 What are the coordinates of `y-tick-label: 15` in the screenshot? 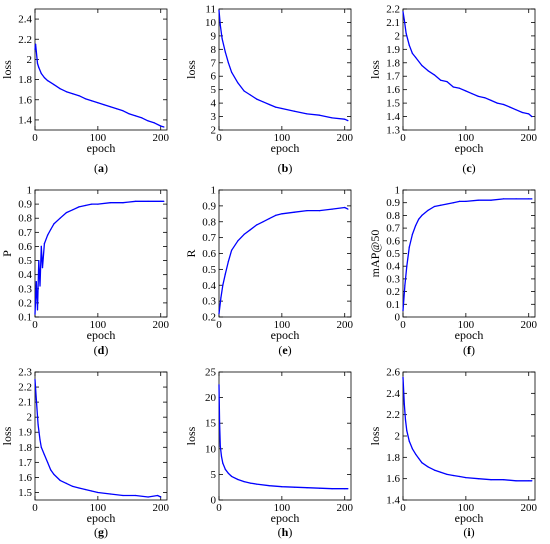 It's located at (211, 424).